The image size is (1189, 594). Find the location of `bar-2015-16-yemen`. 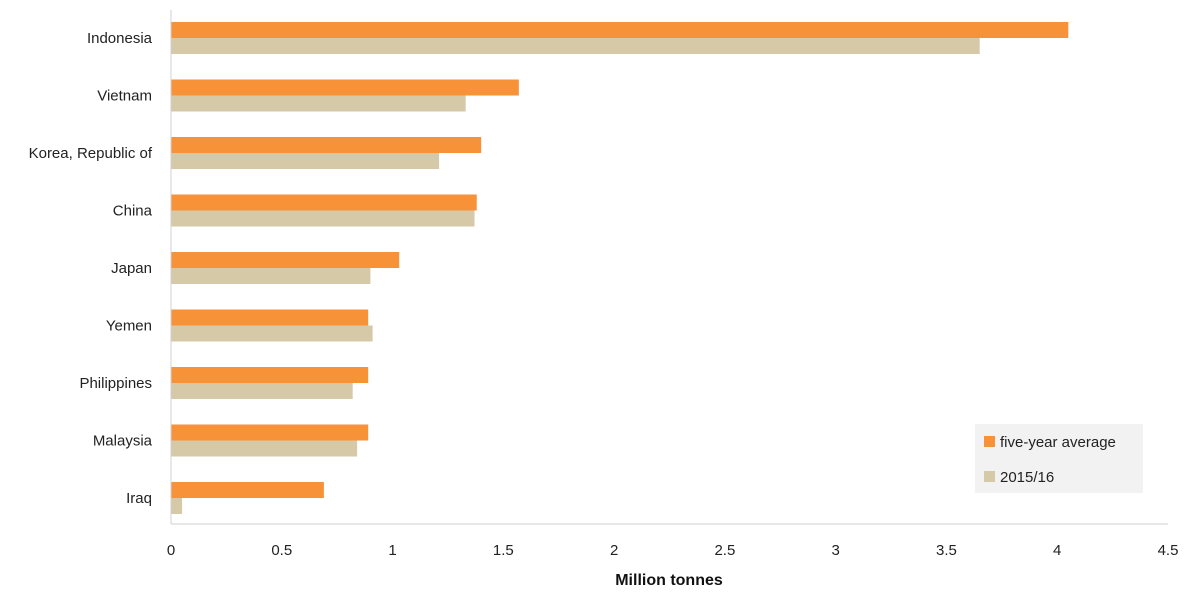

bar-2015-16-yemen is located at coordinates (272, 333).